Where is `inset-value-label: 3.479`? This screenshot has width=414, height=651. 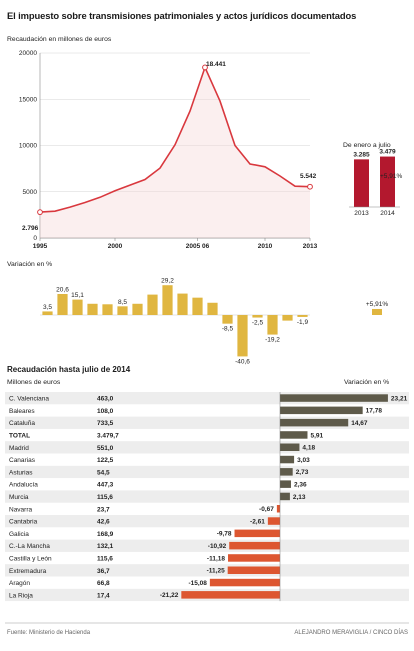 inset-value-label: 3.479 is located at coordinates (387, 152).